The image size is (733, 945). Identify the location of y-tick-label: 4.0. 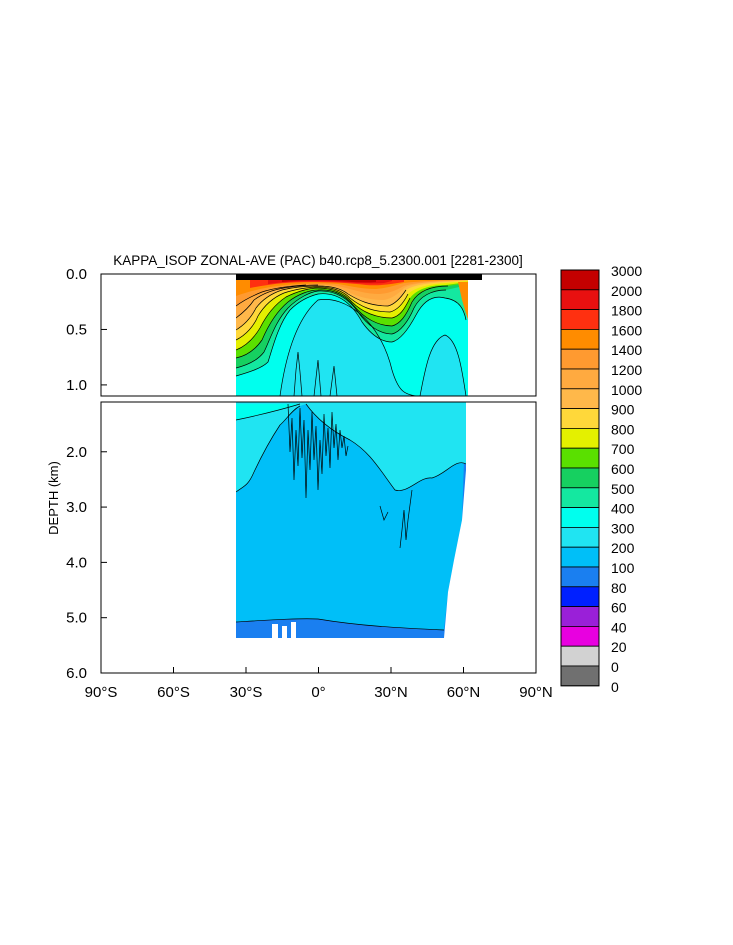
(76, 562).